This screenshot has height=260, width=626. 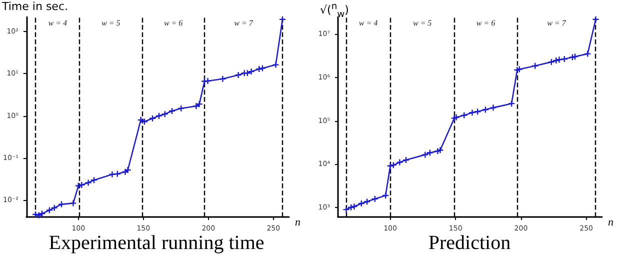 What do you see at coordinates (469, 243) in the screenshot?
I see `text: Prediction` at bounding box center [469, 243].